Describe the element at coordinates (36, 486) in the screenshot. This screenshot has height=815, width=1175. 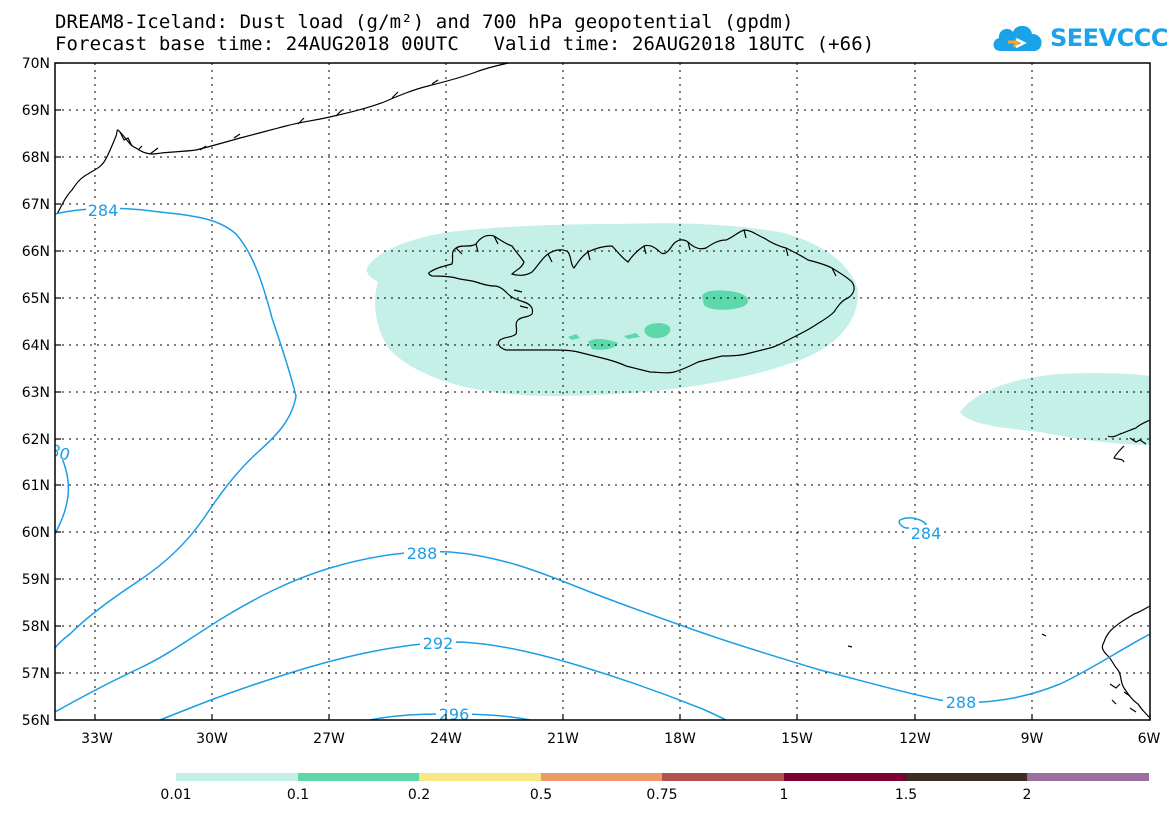
I see `lat-label: 61N` at that location.